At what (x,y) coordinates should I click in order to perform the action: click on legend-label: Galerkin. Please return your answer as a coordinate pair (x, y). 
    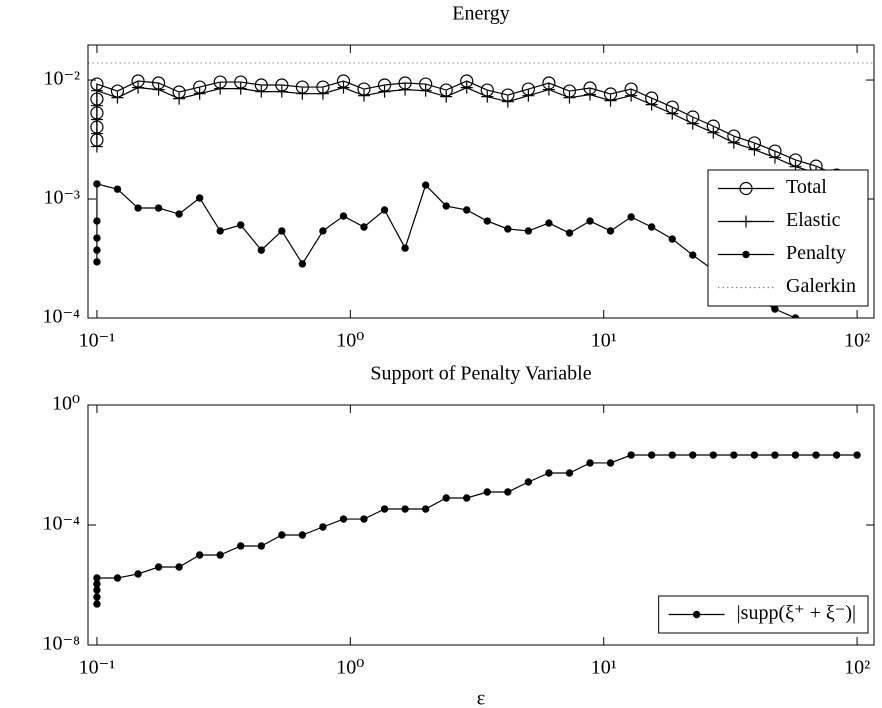
    Looking at the image, I should click on (821, 286).